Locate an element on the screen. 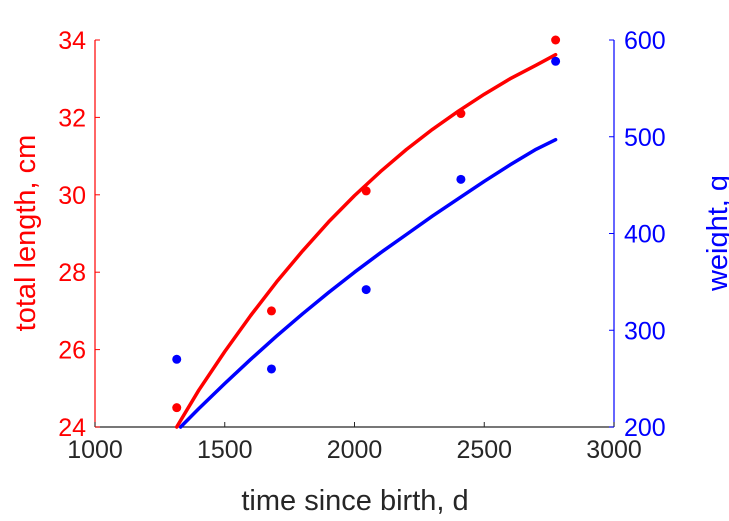  y-right-tick-label: 600 is located at coordinates (645, 41).